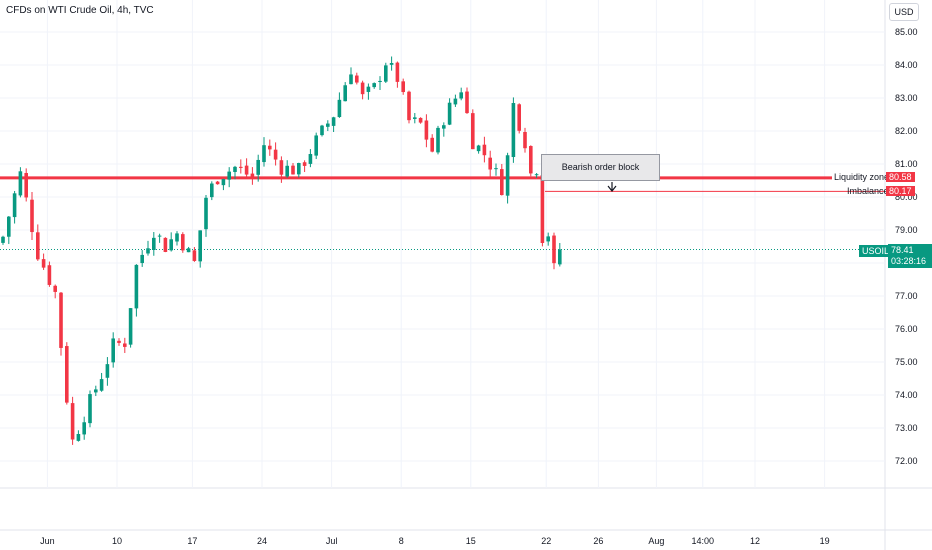 The height and width of the screenshot is (550, 932). I want to click on y-tick-label: 84.00, so click(906, 65).